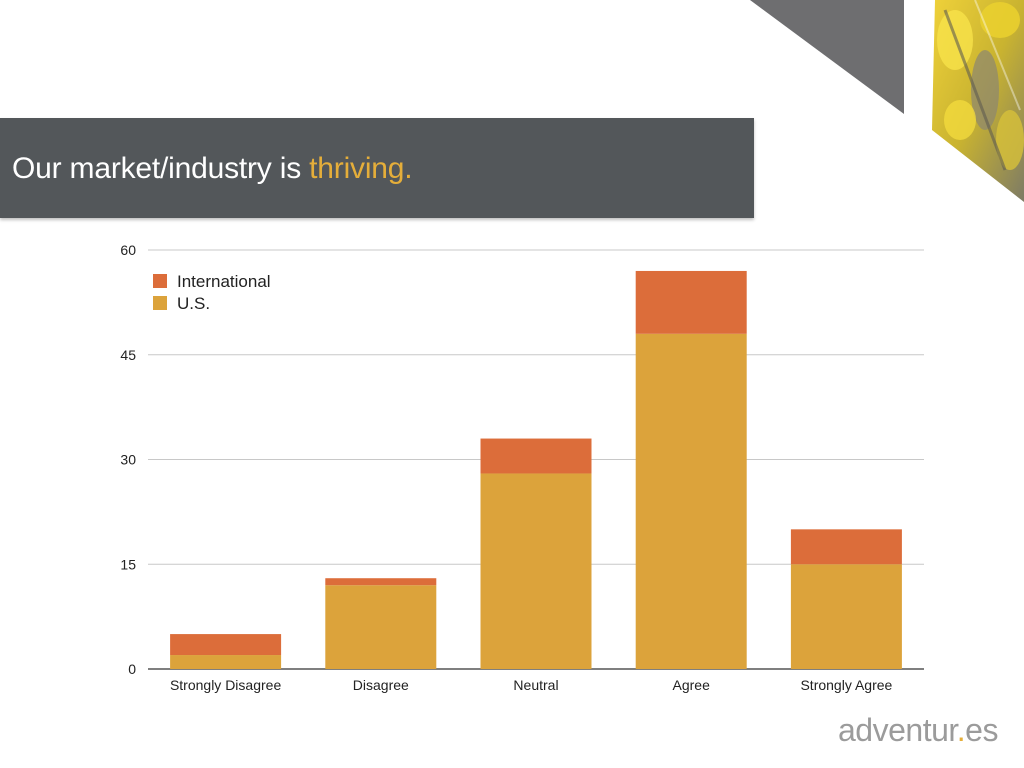 This screenshot has width=1024, height=768. What do you see at coordinates (161, 168) in the screenshot?
I see `title-main-text: Our market/industry is` at bounding box center [161, 168].